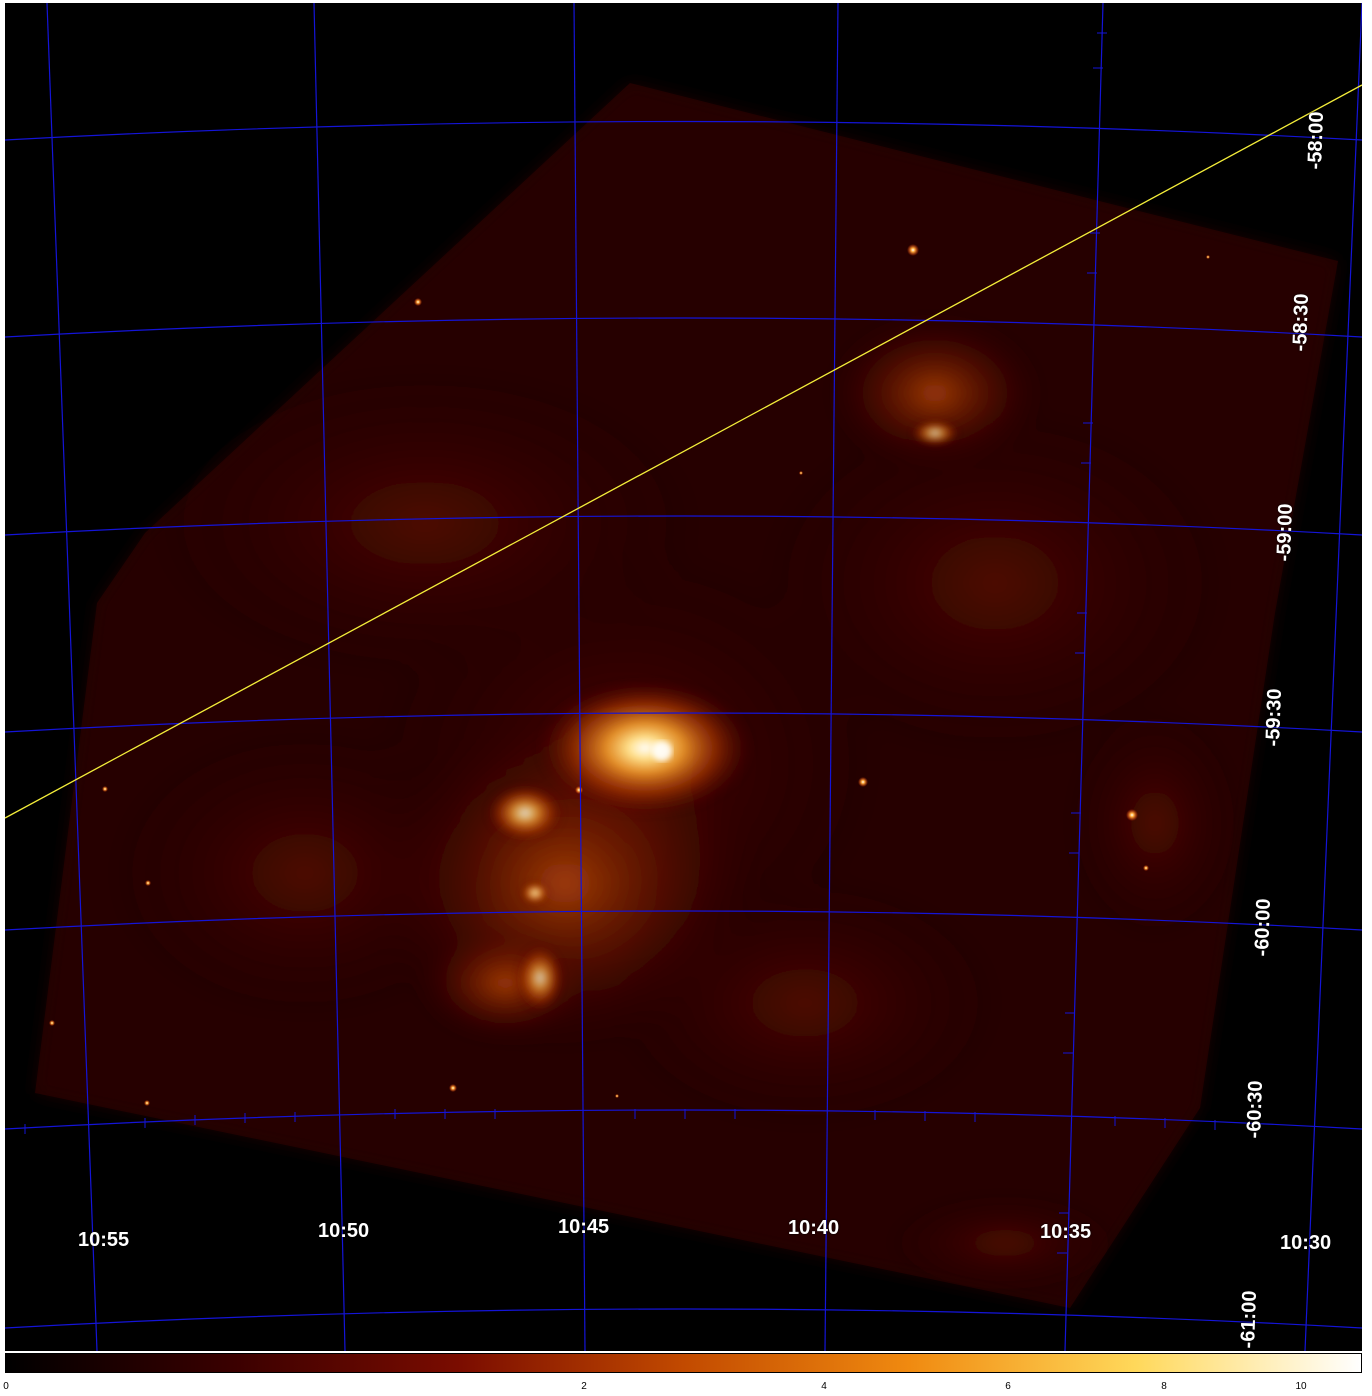 This screenshot has width=1372, height=1396. Describe the element at coordinates (1274, 717) in the screenshot. I see `dec-label-5930: -59:30` at that location.